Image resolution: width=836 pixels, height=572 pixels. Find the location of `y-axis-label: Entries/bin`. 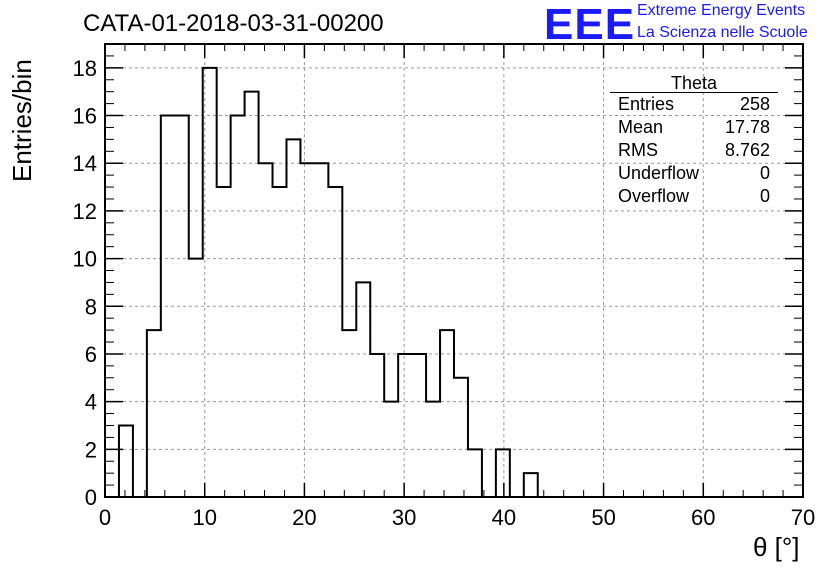

y-axis-label: Entries/bin is located at coordinates (22, 120).